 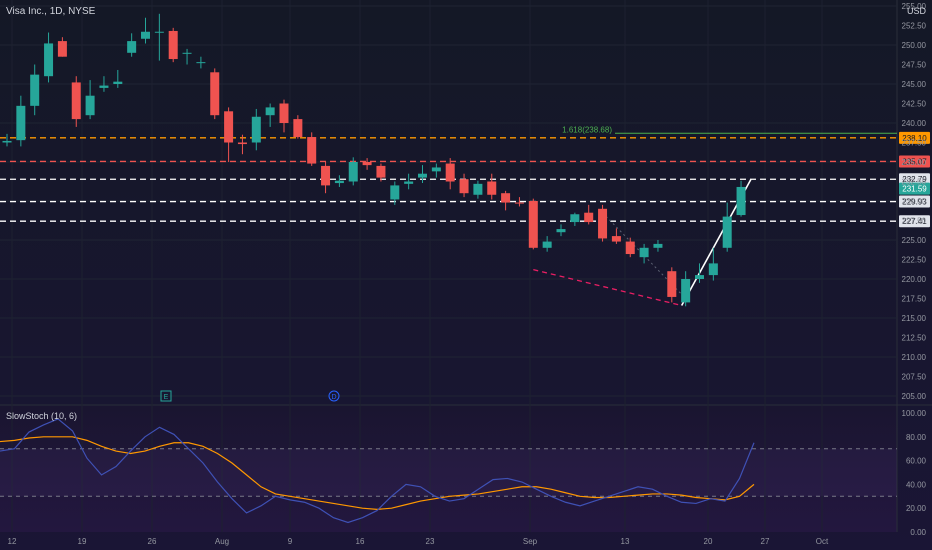 What do you see at coordinates (914, 279) in the screenshot?
I see `price-tick-label: 220.00` at bounding box center [914, 279].